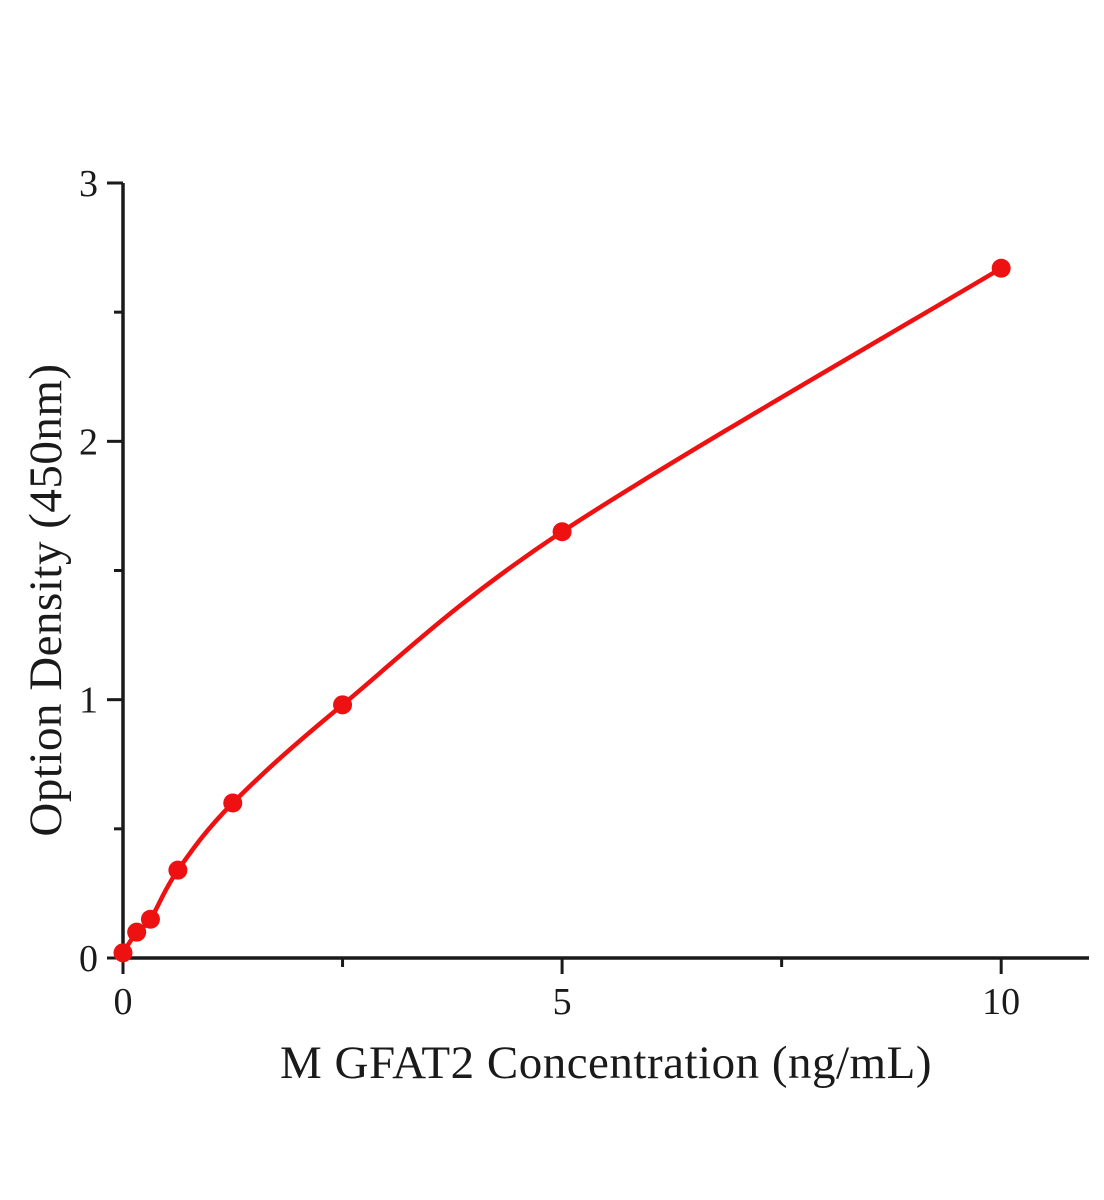 This screenshot has height=1200, width=1104. I want to click on y-tick-label: 2, so click(88, 442).